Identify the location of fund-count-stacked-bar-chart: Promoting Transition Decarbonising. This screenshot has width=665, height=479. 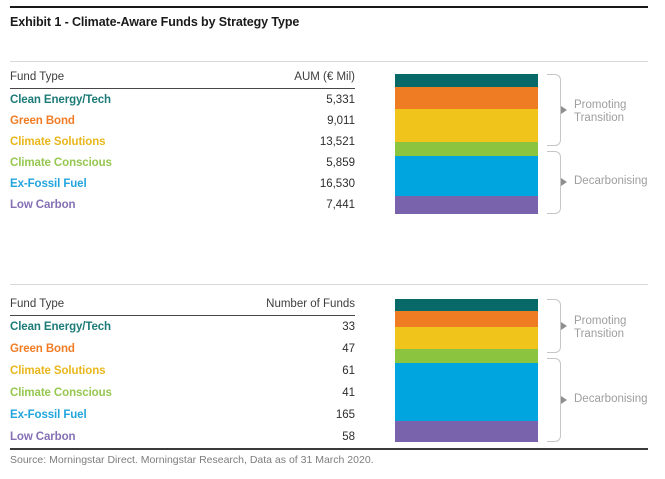
(521, 370).